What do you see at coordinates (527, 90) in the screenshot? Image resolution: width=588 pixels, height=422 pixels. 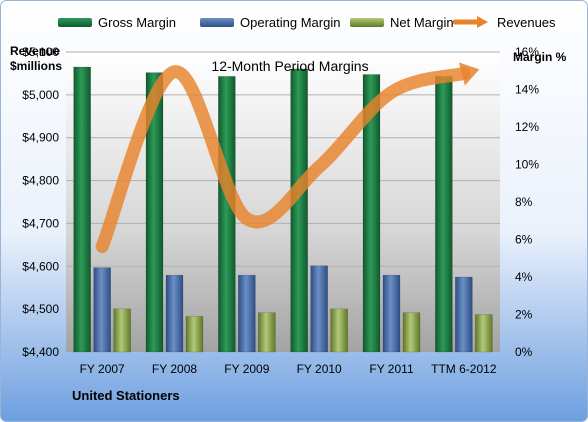 I see `right-tick-label: 14%` at bounding box center [527, 90].